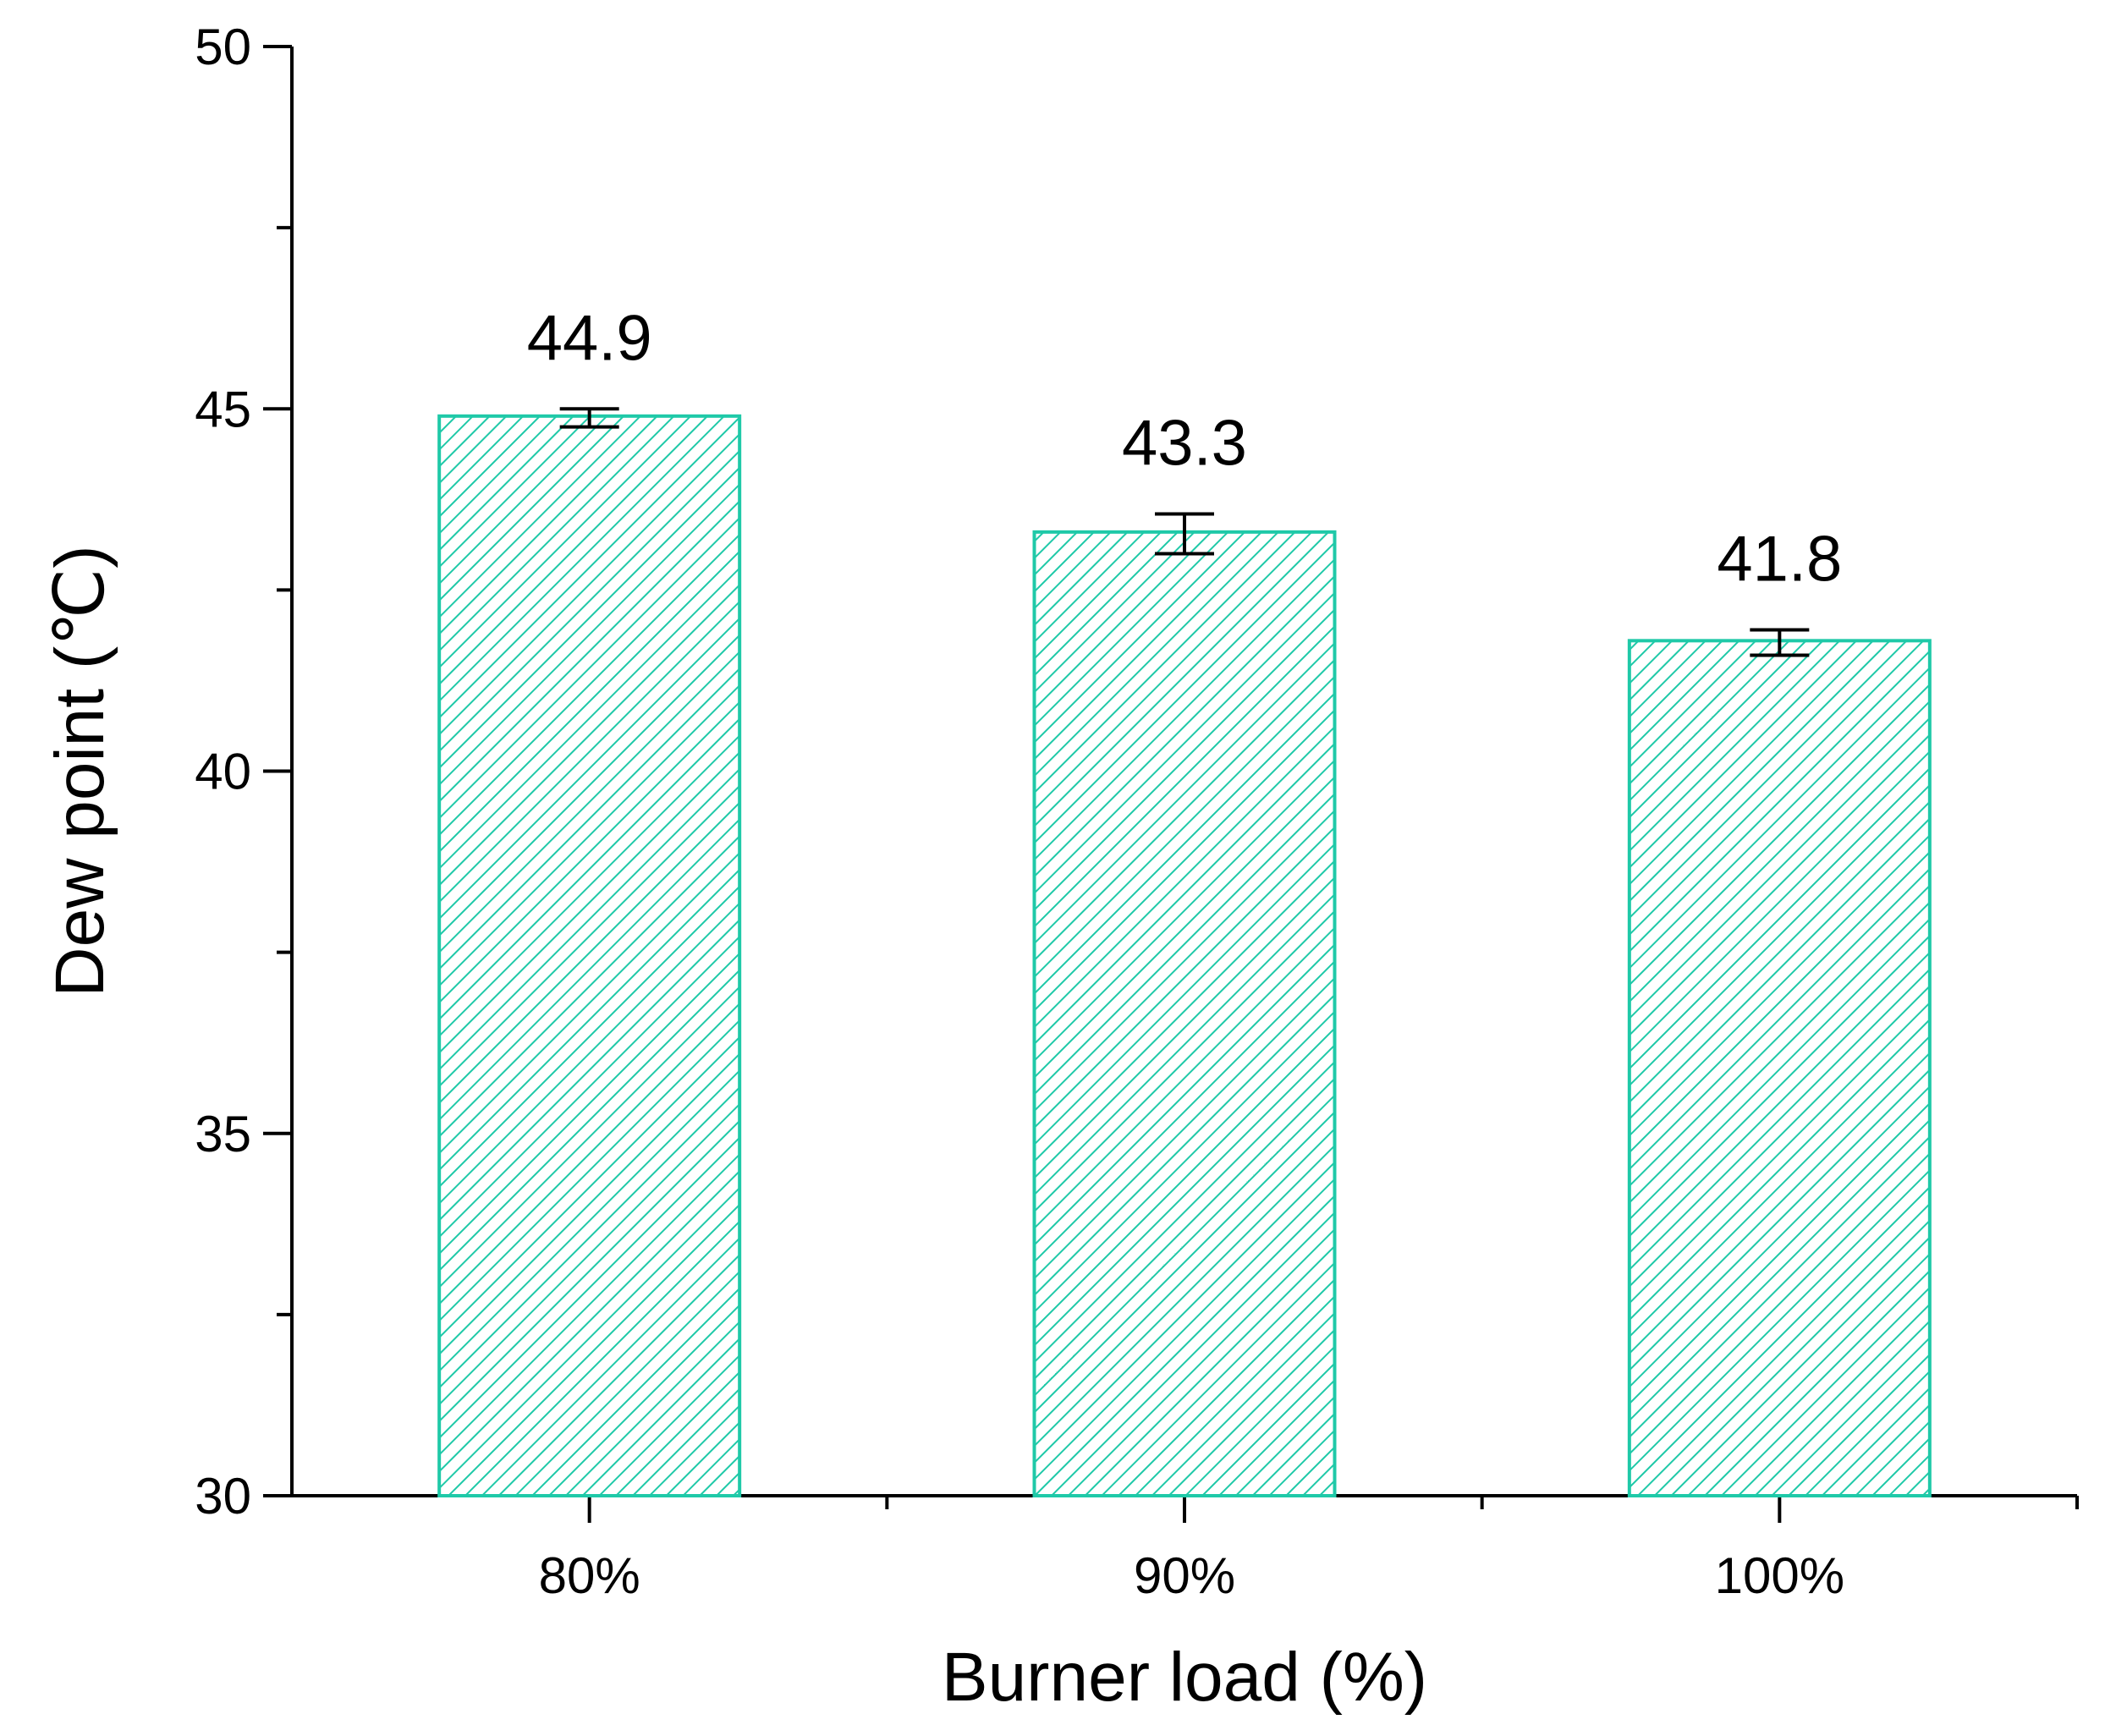 The height and width of the screenshot is (1736, 2105). What do you see at coordinates (1184, 443) in the screenshot?
I see `data-label: 43.3` at bounding box center [1184, 443].